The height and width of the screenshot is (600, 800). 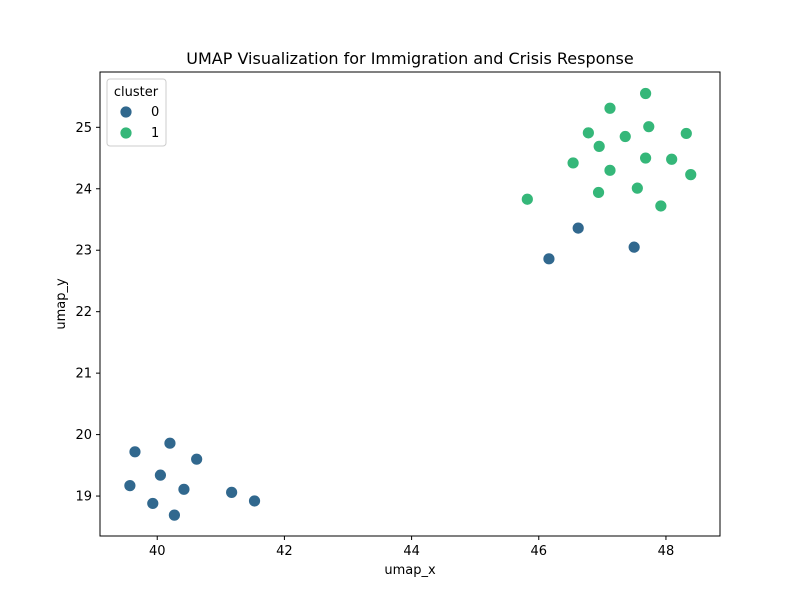 What do you see at coordinates (83, 128) in the screenshot?
I see `y-tick-label: 25` at bounding box center [83, 128].